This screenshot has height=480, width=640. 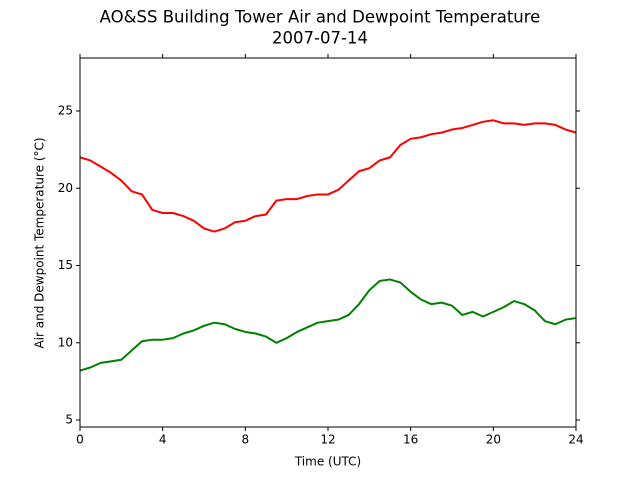 What do you see at coordinates (40, 242) in the screenshot?
I see `y-axis-label: Air and Dewpoint Temperature (°C)` at bounding box center [40, 242].